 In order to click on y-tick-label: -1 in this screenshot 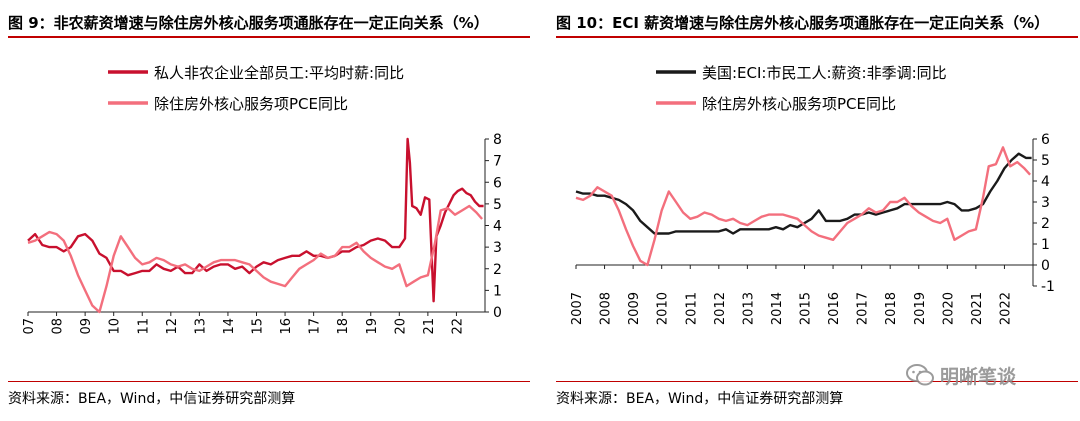, I will do `click(1048, 287)`.